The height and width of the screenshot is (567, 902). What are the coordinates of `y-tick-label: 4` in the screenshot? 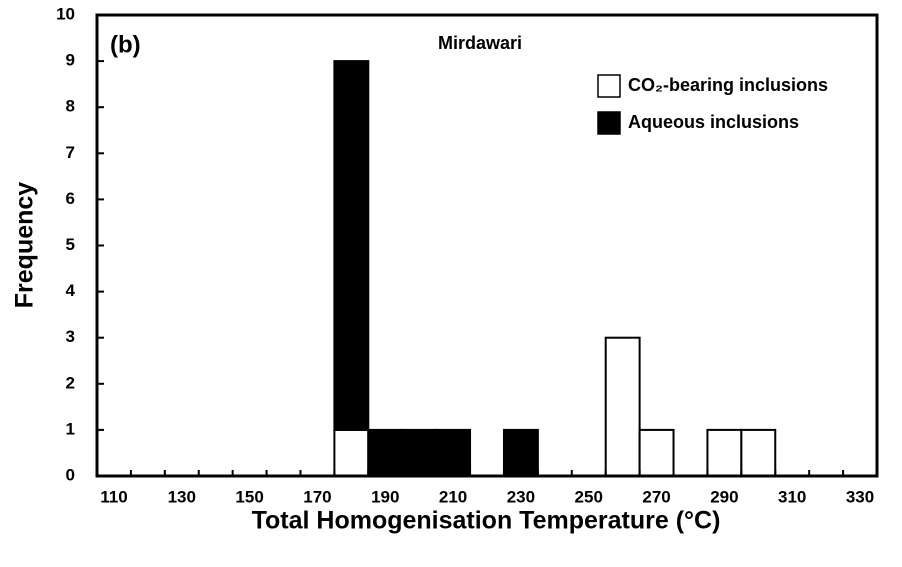 It's located at (71, 290).